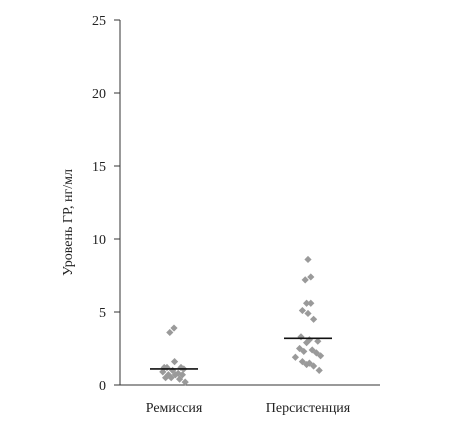 The height and width of the screenshot is (430, 449). I want to click on y-tick-label: 0, so click(102, 386).